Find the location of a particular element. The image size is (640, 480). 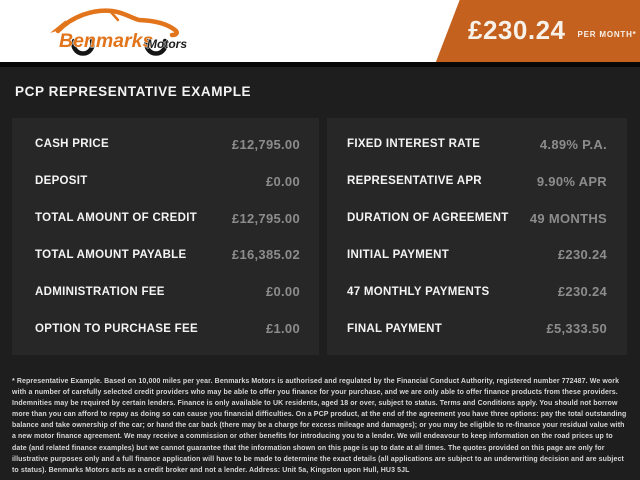

finance-row-total-payable: TOTAL AMOUNT PAYABLE £16,385.02 is located at coordinates (165, 254).